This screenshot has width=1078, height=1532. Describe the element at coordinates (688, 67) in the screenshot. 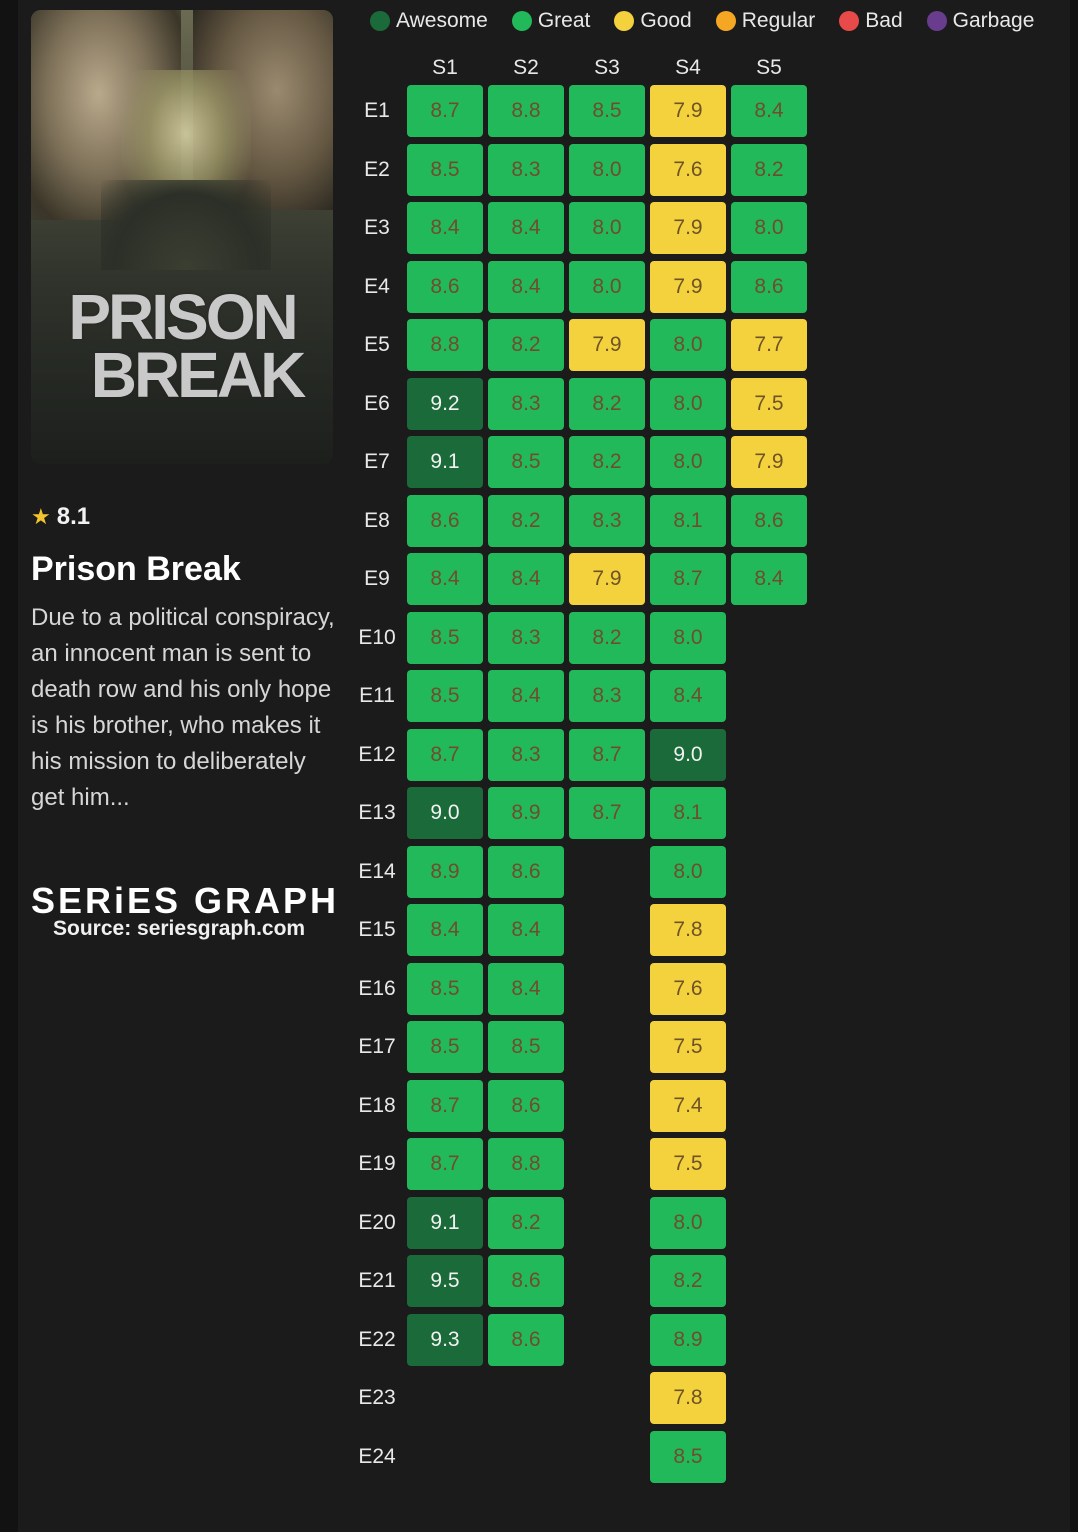

I see `column-header-s4: S4` at that location.